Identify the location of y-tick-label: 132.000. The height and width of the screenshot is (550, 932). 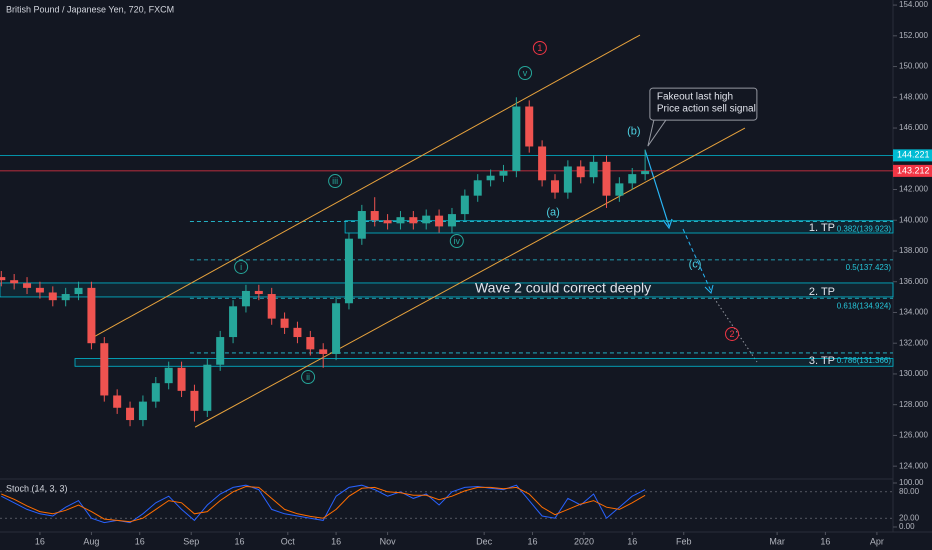
(913, 342).